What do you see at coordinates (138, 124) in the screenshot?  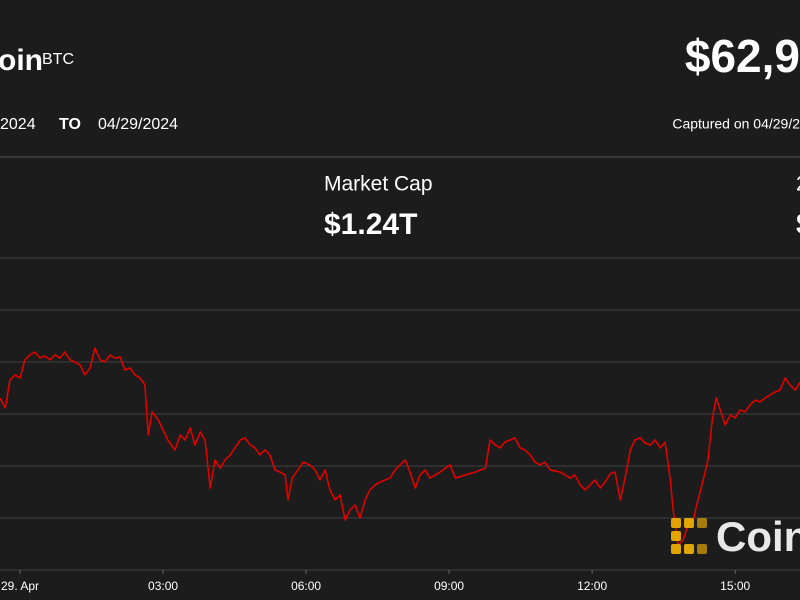 I see `to-date: 04/29/2024` at bounding box center [138, 124].